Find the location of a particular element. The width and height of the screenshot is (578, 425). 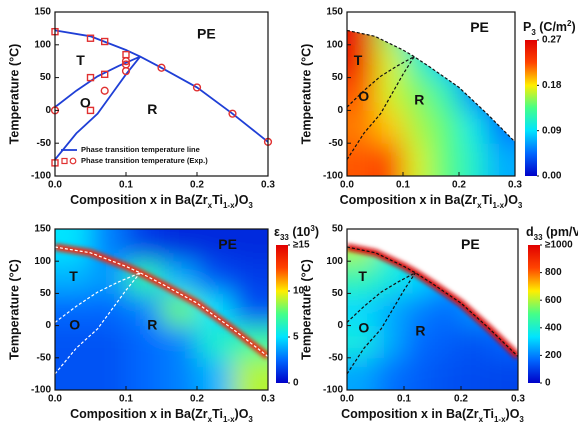

colorbar-tick-label: 0 is located at coordinates (296, 383).